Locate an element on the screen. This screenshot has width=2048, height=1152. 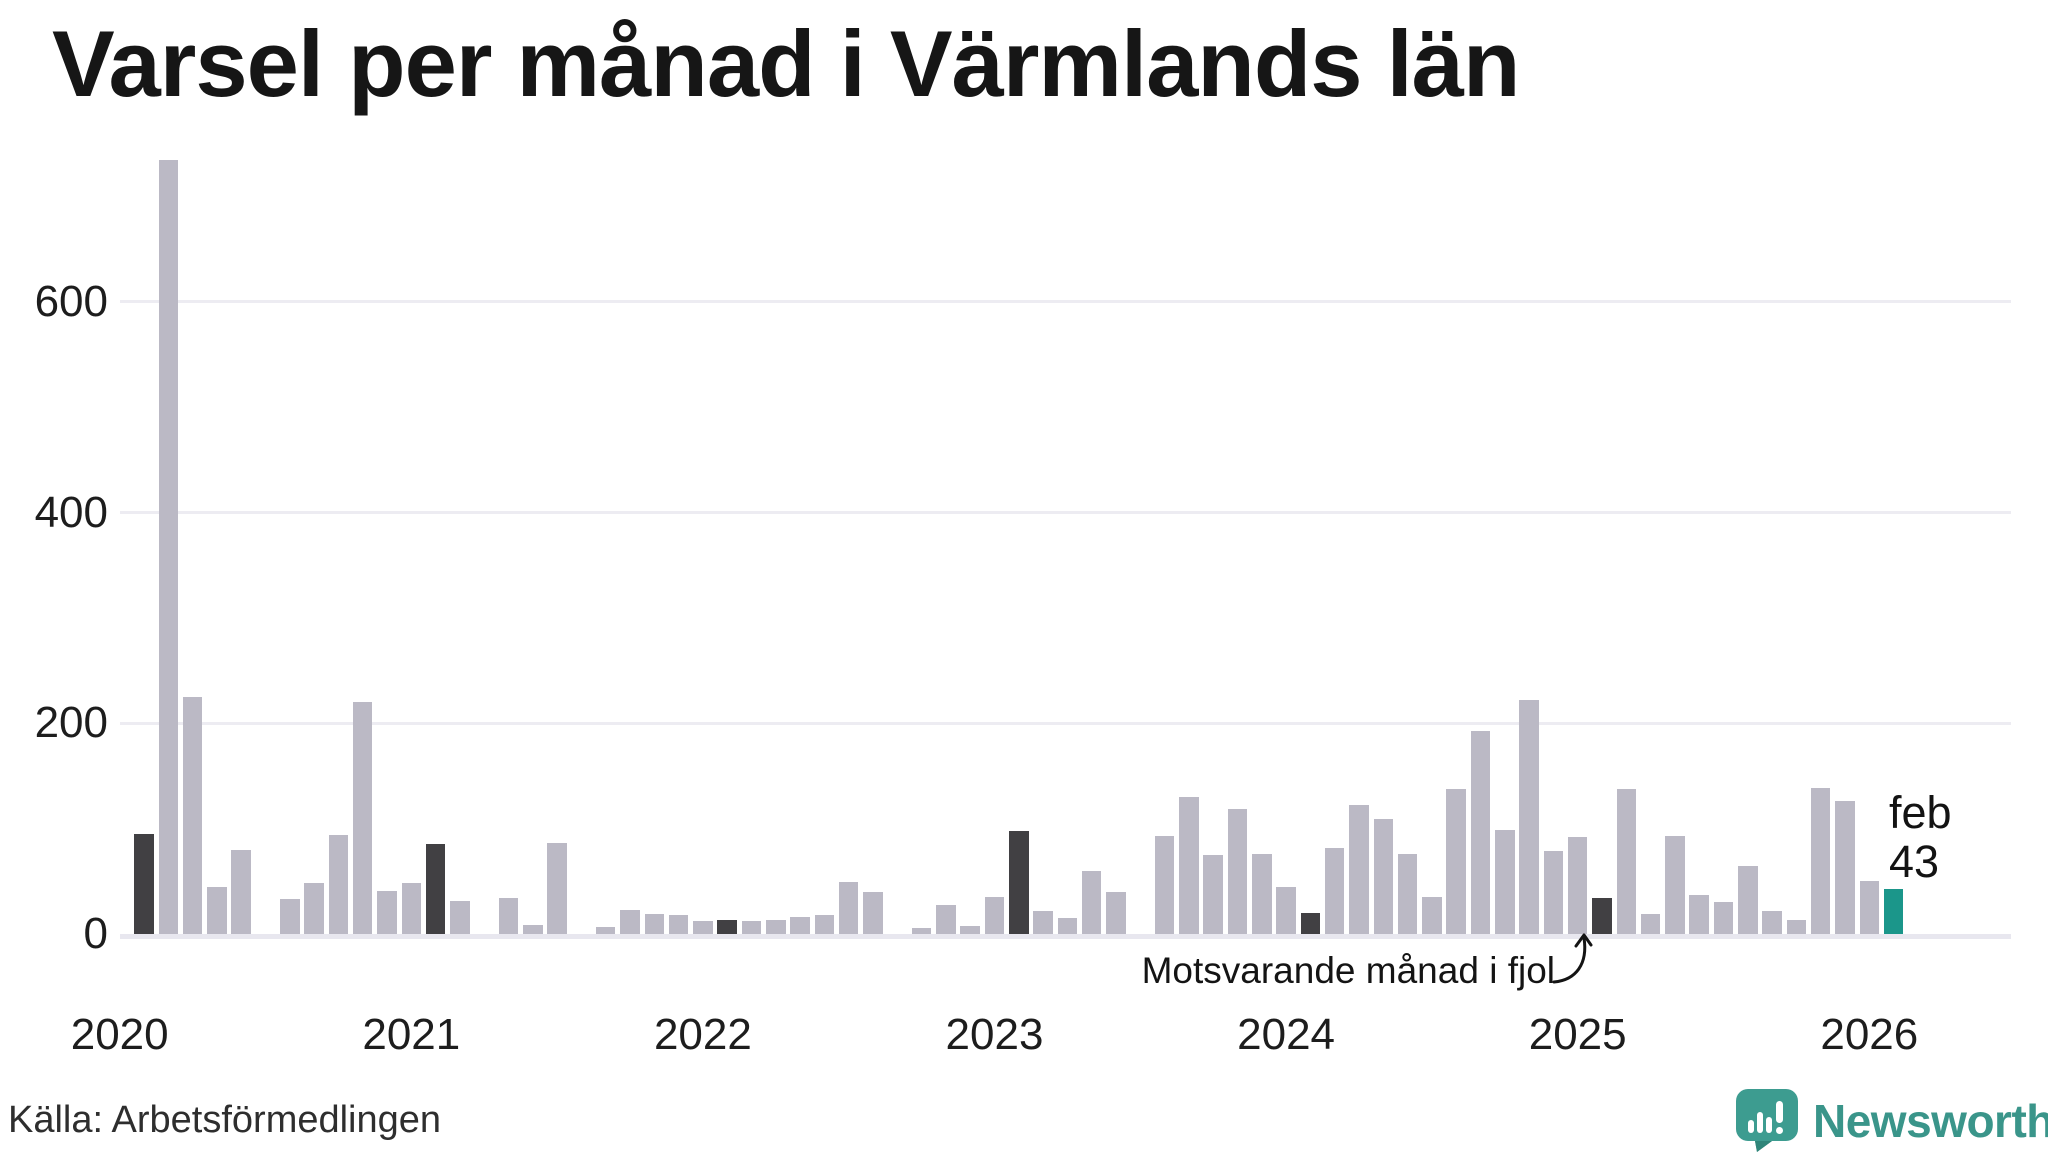
bar-jan-2022 is located at coordinates (703, 927).